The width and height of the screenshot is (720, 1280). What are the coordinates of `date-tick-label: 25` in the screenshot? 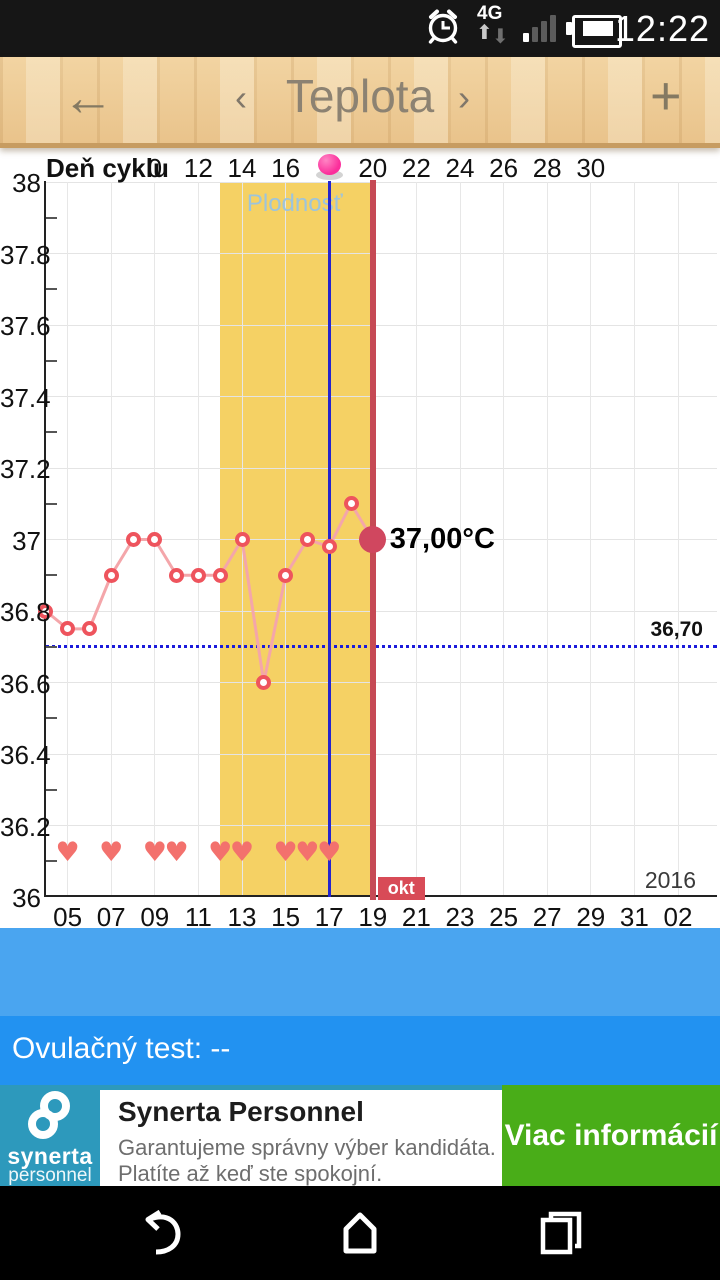 It's located at (504, 917).